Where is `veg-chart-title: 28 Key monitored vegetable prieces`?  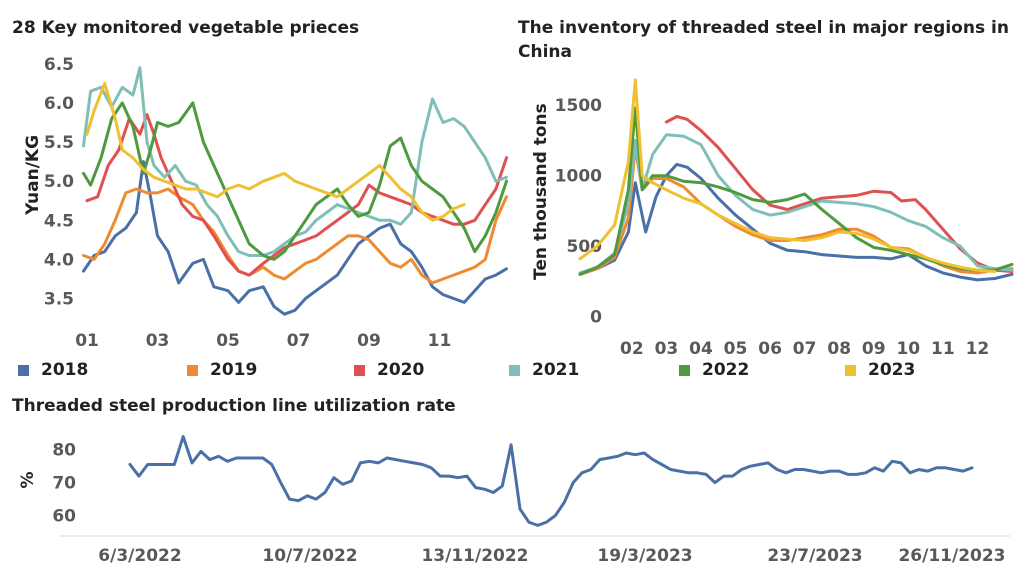 veg-chart-title: 28 Key monitored vegetable prieces is located at coordinates (186, 28).